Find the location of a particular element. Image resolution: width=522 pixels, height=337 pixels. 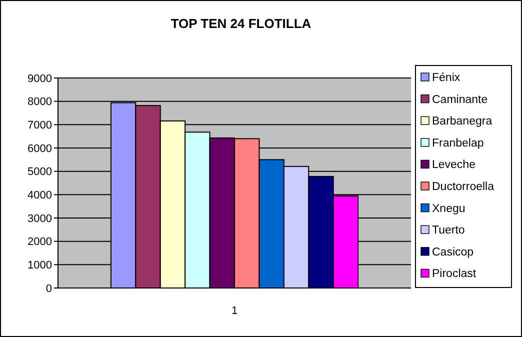

legend-label: Casicop is located at coordinates (453, 252).